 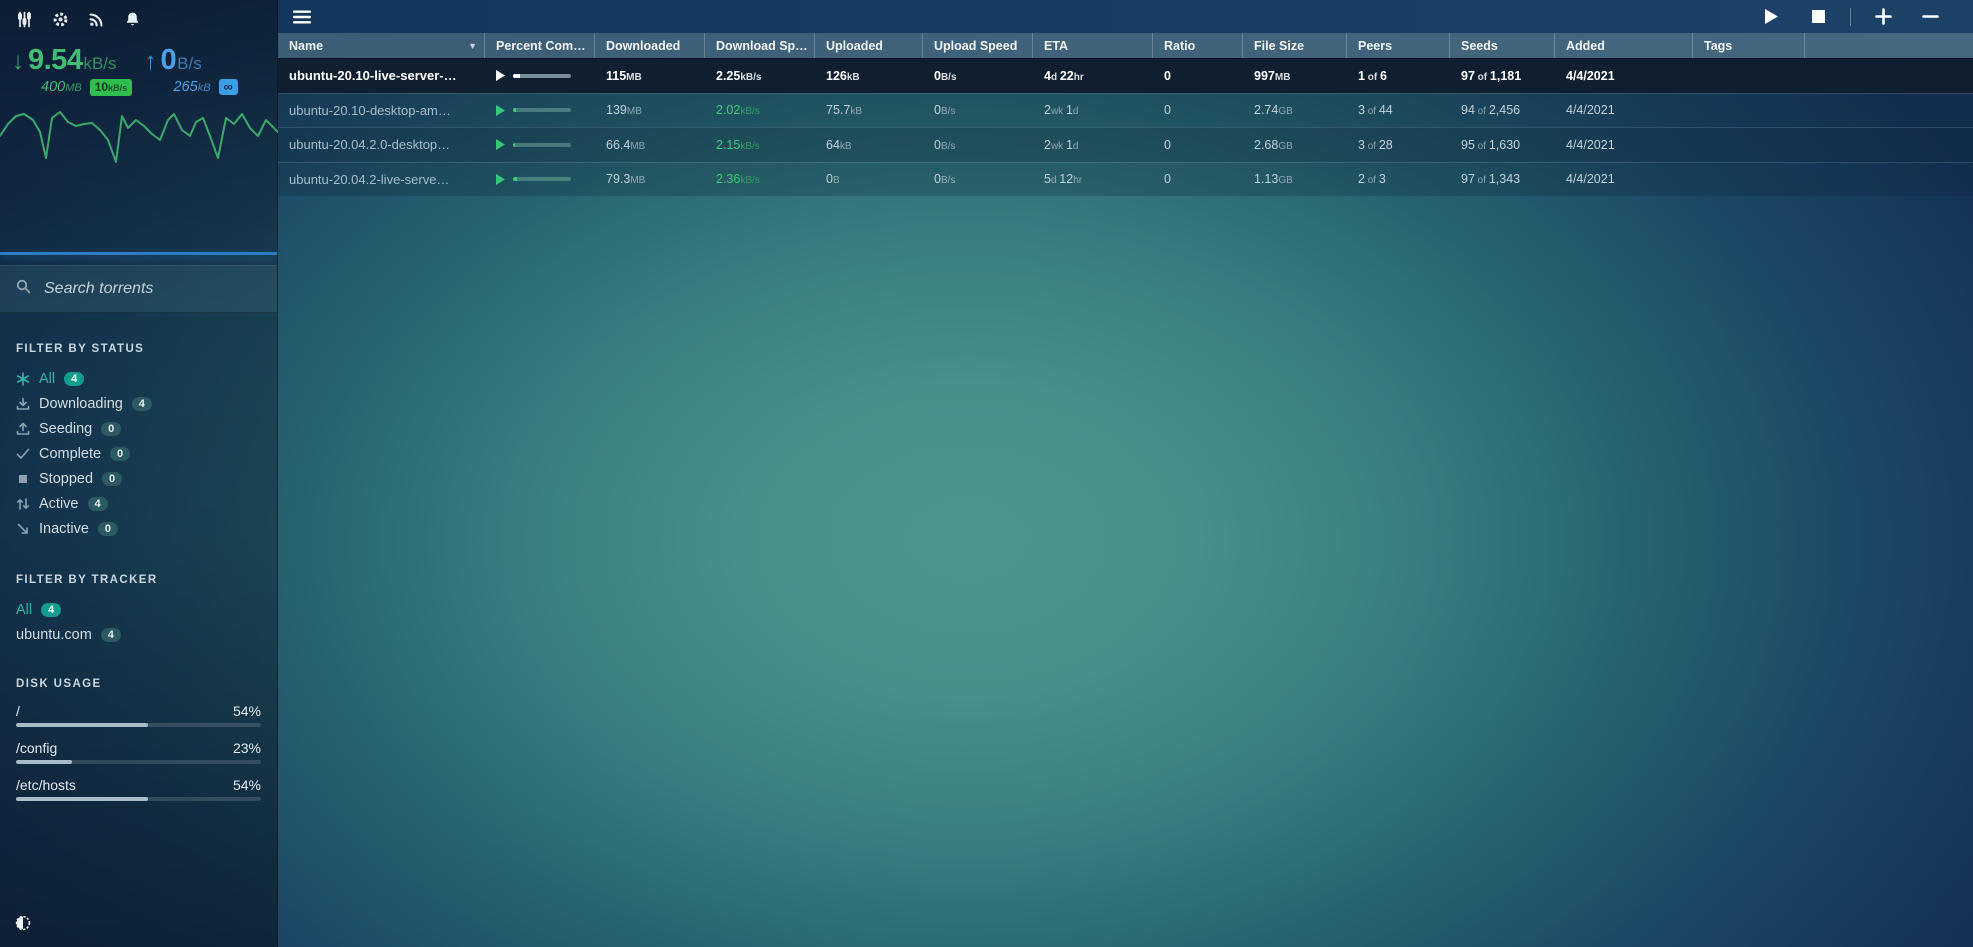 I want to click on filter-label: ubuntu.com, so click(x=54, y=634).